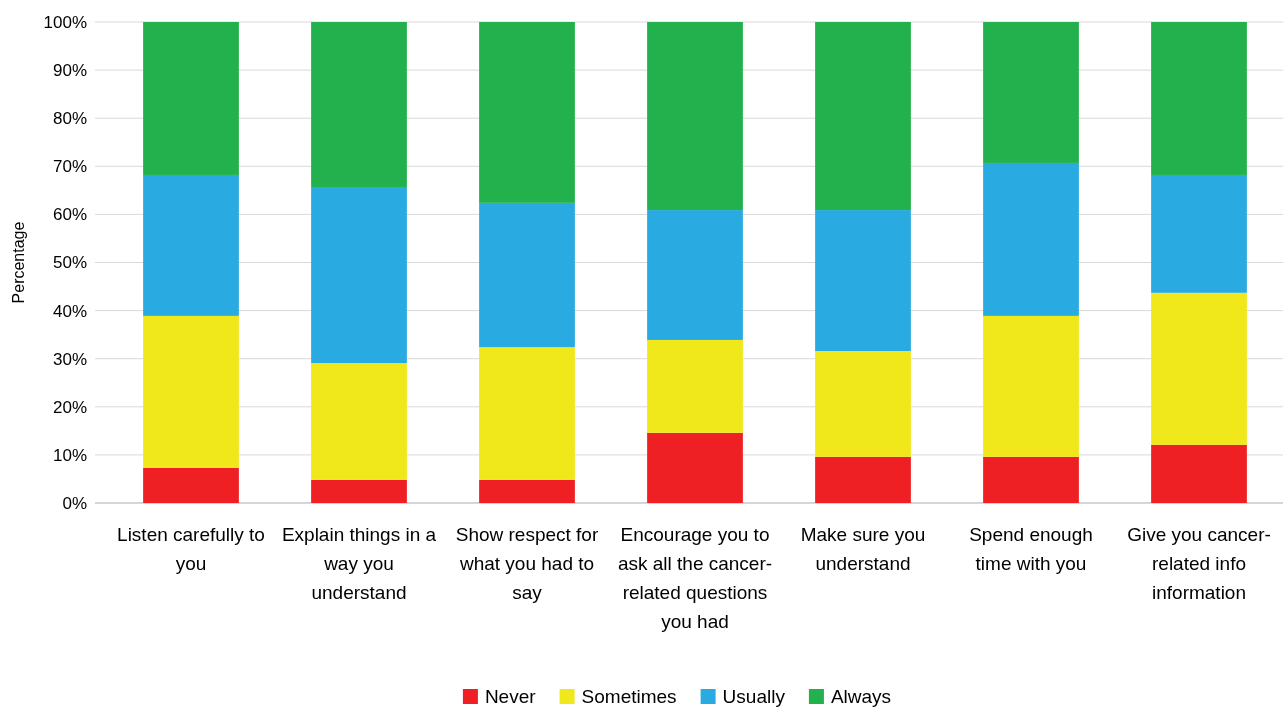  Describe the element at coordinates (69, 119) in the screenshot. I see `y-tick-label: 80%` at that location.